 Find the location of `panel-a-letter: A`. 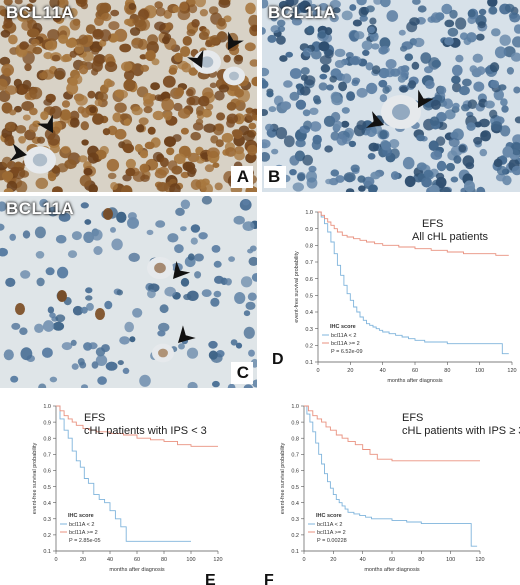

panel-a-letter: A is located at coordinates (242, 176).